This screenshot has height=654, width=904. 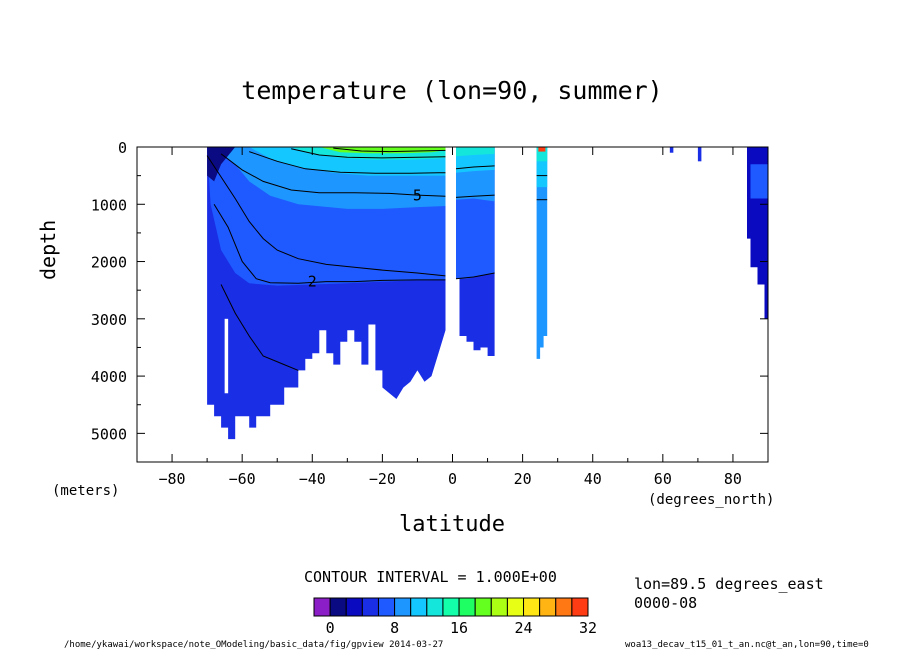 I want to click on contour-label-0: 2, so click(x=312, y=282).